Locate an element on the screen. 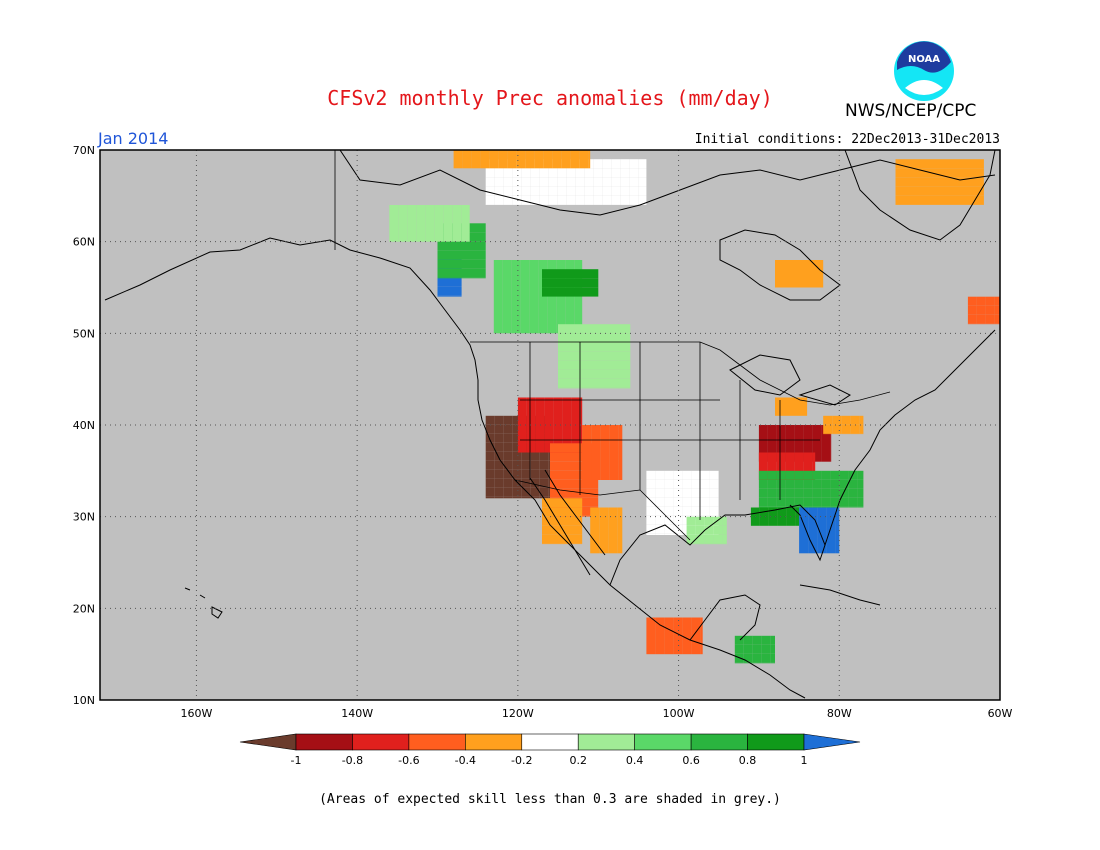 The height and width of the screenshot is (850, 1100). latitude-tick-label: 20N is located at coordinates (84, 608).